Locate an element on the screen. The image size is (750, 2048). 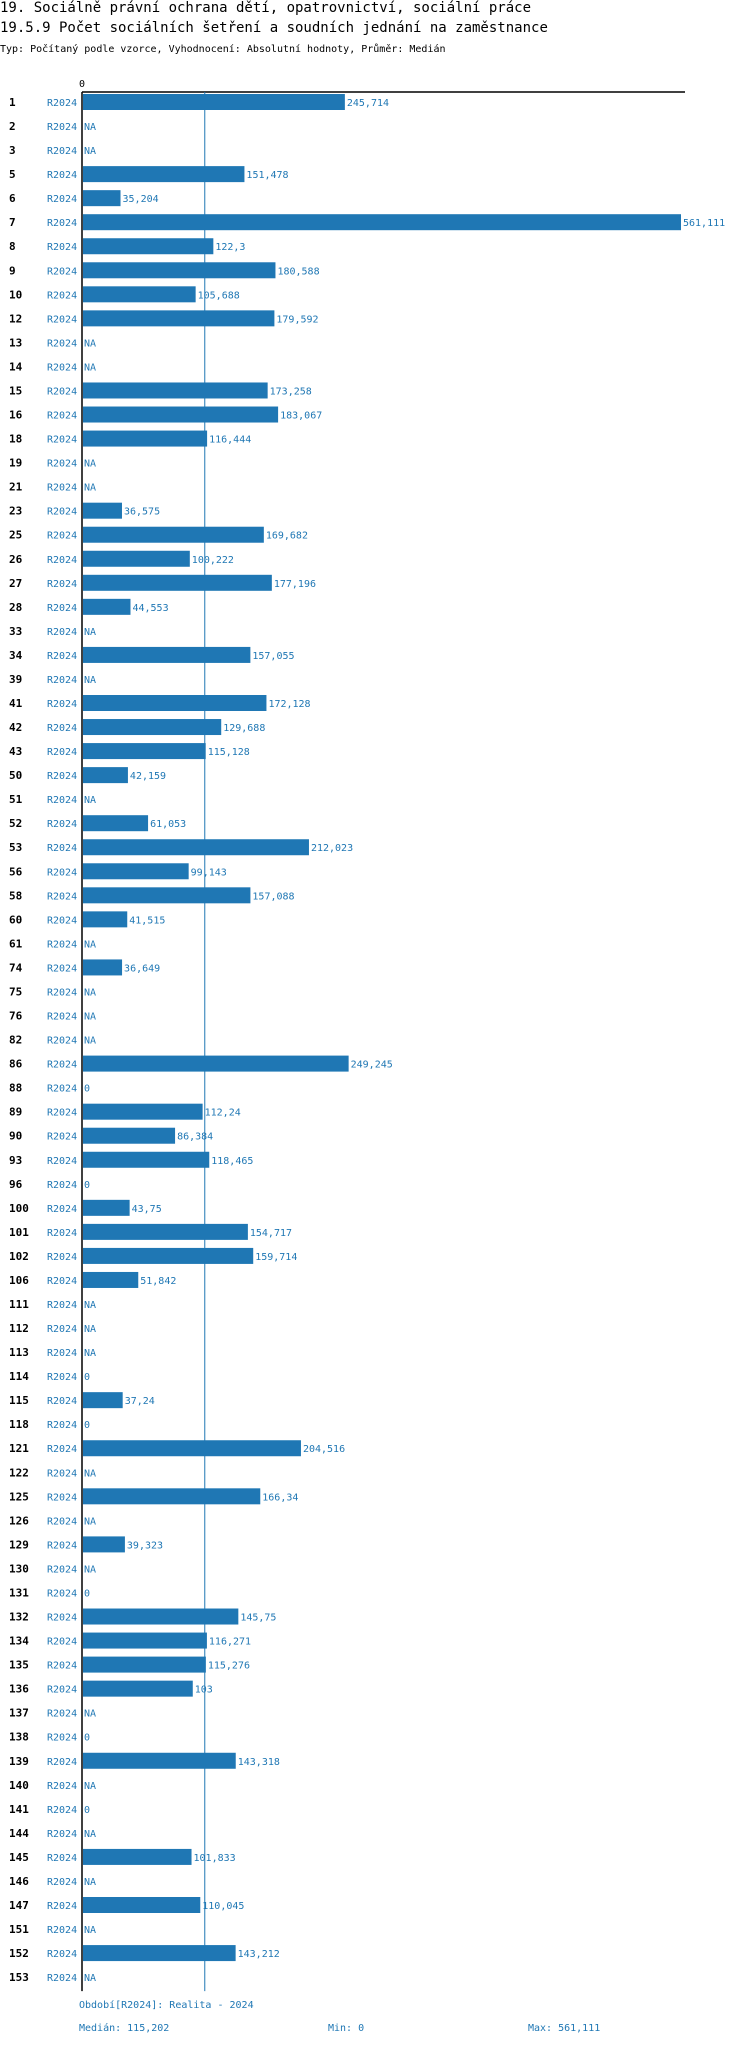
row-id-label: 26 is located at coordinates (16, 559).